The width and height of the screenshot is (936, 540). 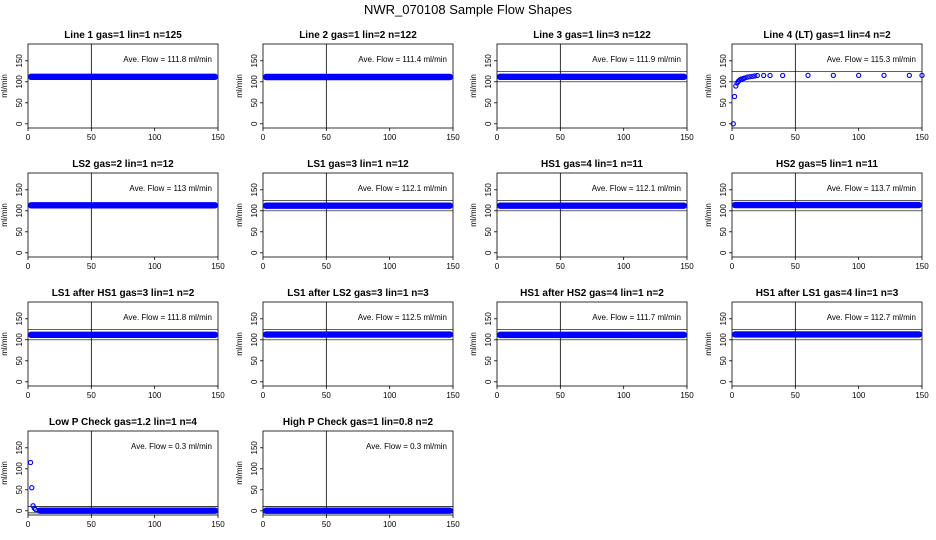 What do you see at coordinates (401, 317) in the screenshot?
I see `average-flow-annotation: Ave. Flow = 112.5 ml/min` at bounding box center [401, 317].